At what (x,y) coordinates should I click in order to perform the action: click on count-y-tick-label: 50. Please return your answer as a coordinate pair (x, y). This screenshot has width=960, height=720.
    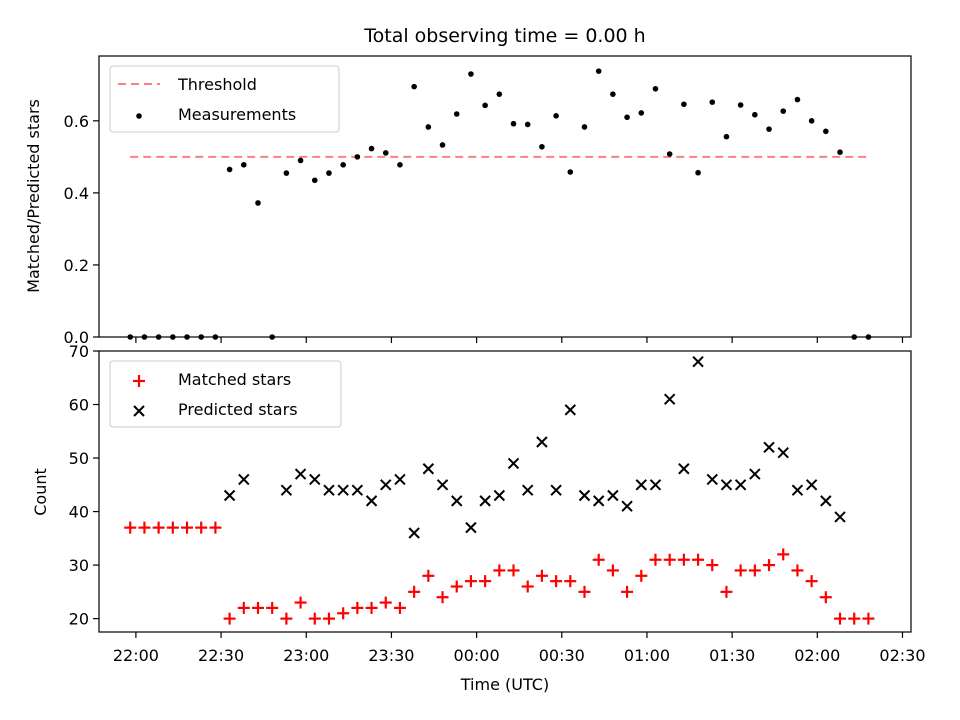
    Looking at the image, I should click on (79, 458).